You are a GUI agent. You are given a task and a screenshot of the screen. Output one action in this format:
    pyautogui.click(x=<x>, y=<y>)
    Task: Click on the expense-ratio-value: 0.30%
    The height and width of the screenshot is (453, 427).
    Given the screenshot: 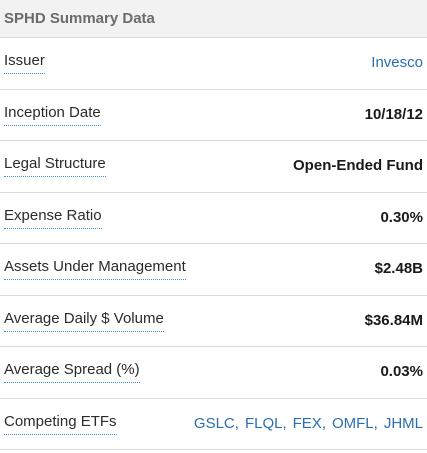 What is the action you would take?
    pyautogui.click(x=401, y=217)
    